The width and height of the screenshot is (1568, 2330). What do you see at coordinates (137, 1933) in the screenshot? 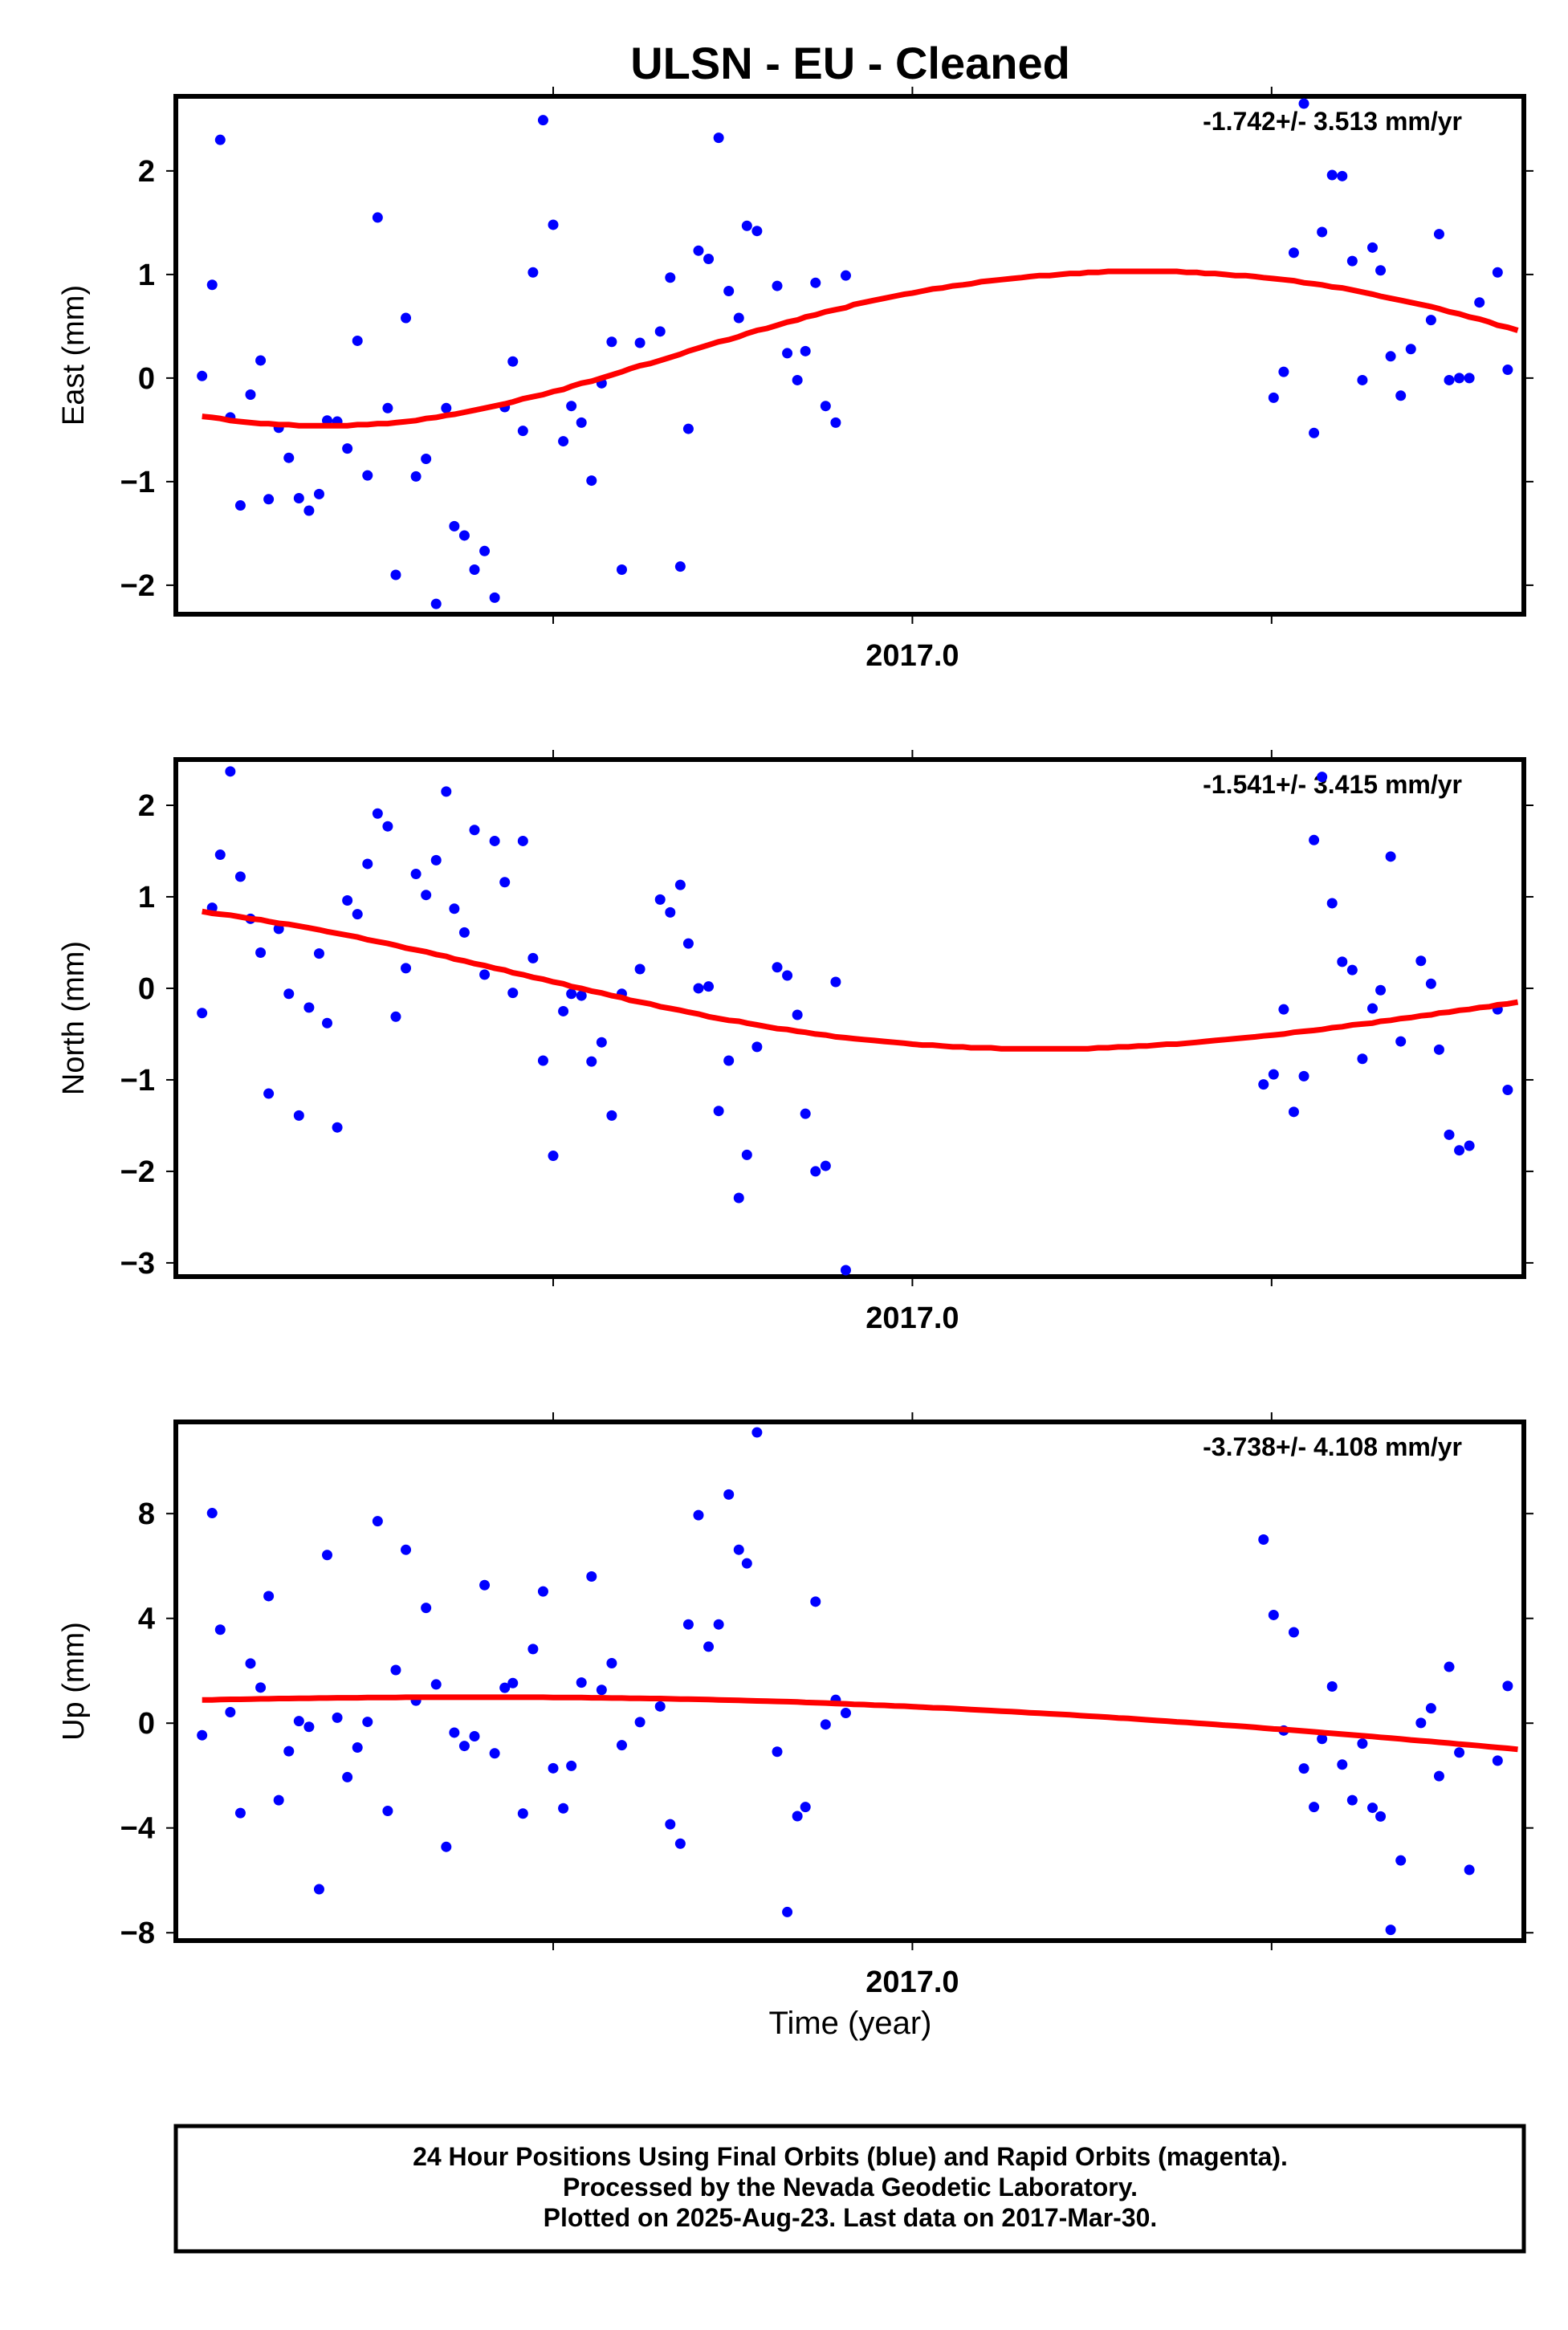
I see `up-ytick-label: −8` at bounding box center [137, 1933].